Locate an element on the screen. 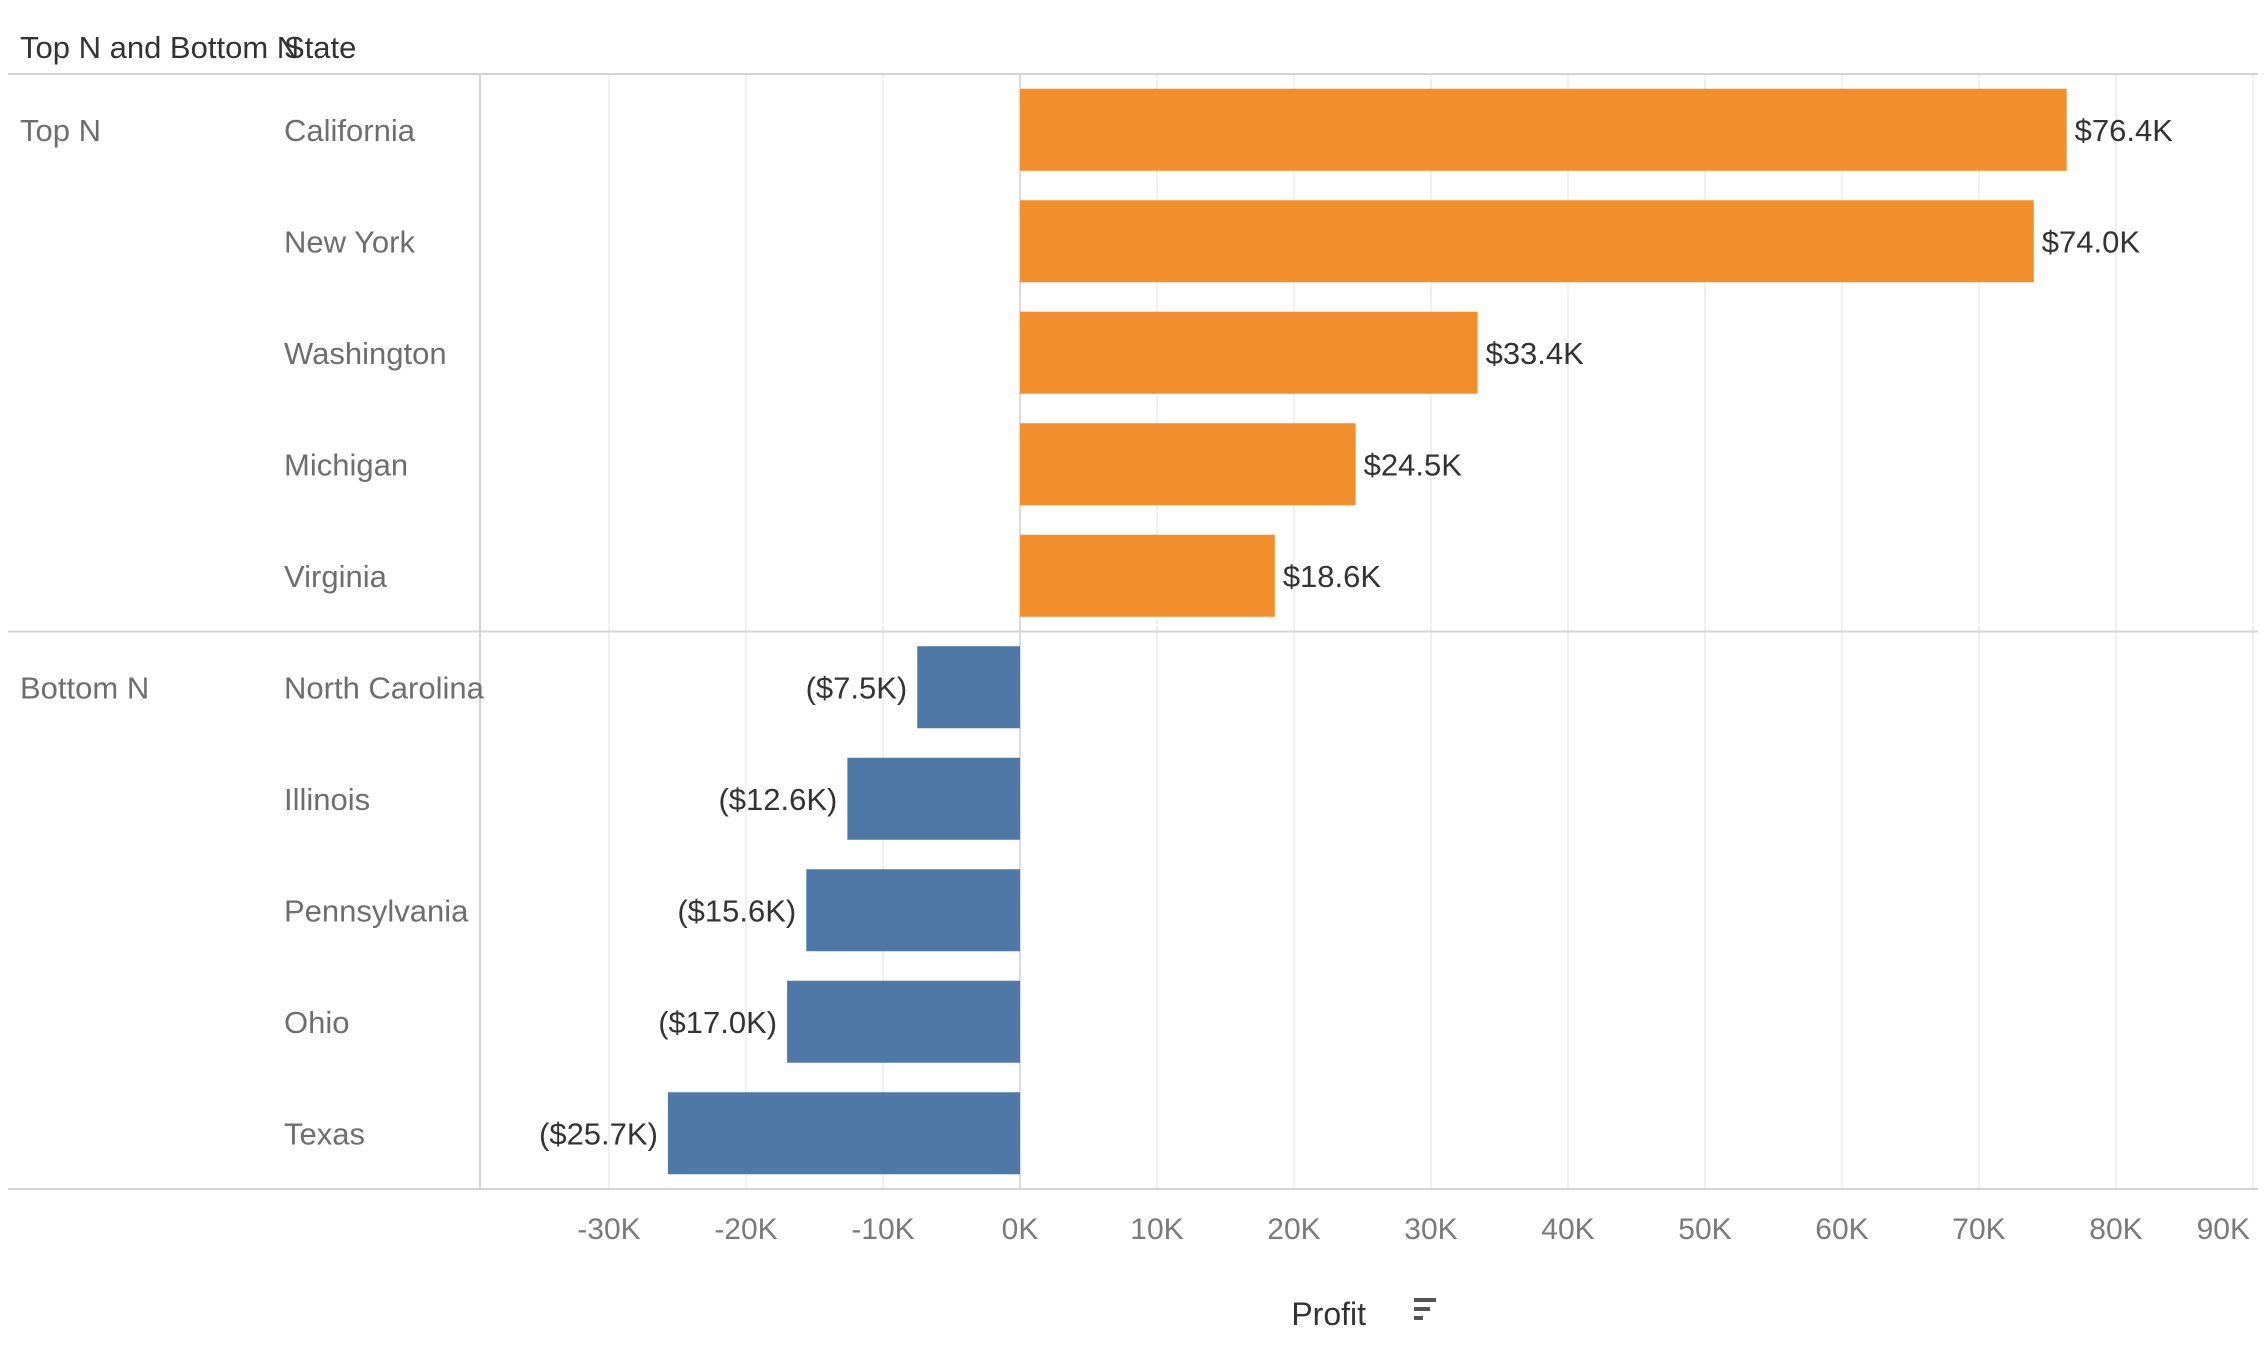 This screenshot has width=2268, height=1361. sort-icon is located at coordinates (1425, 1309).